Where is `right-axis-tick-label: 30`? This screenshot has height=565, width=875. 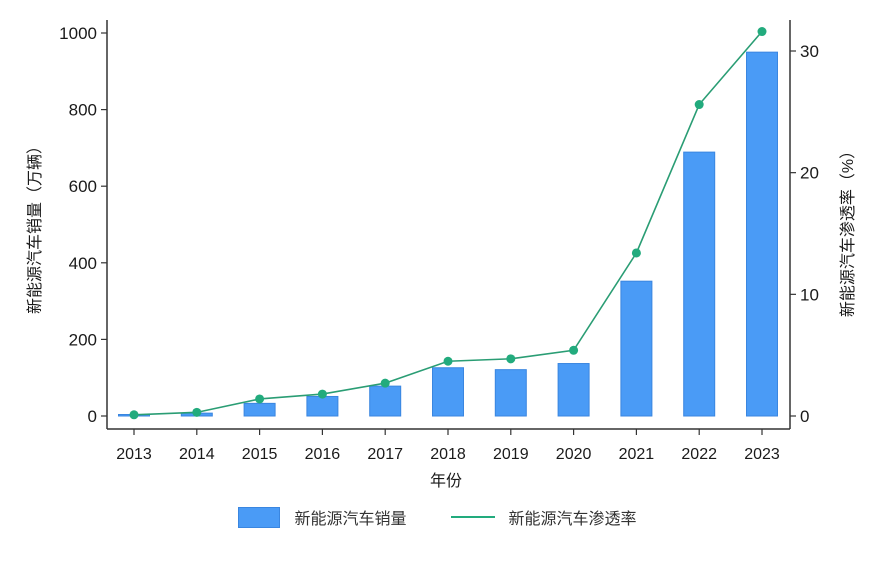
right-axis-tick-label: 30 is located at coordinates (809, 51).